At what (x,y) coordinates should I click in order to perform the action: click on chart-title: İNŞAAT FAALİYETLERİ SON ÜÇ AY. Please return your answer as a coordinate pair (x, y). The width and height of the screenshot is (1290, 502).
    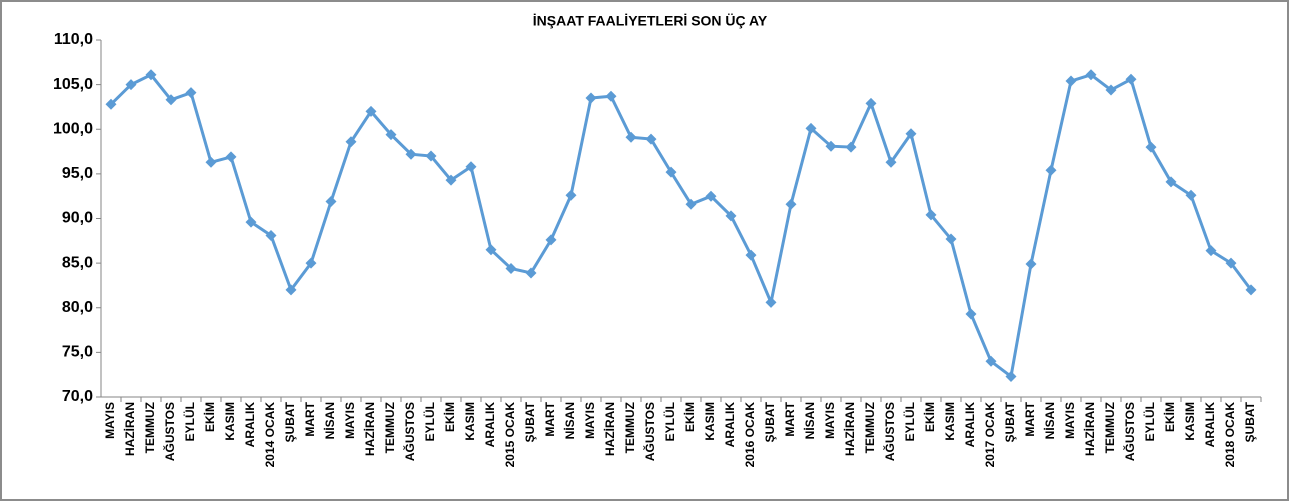
    Looking at the image, I should click on (650, 21).